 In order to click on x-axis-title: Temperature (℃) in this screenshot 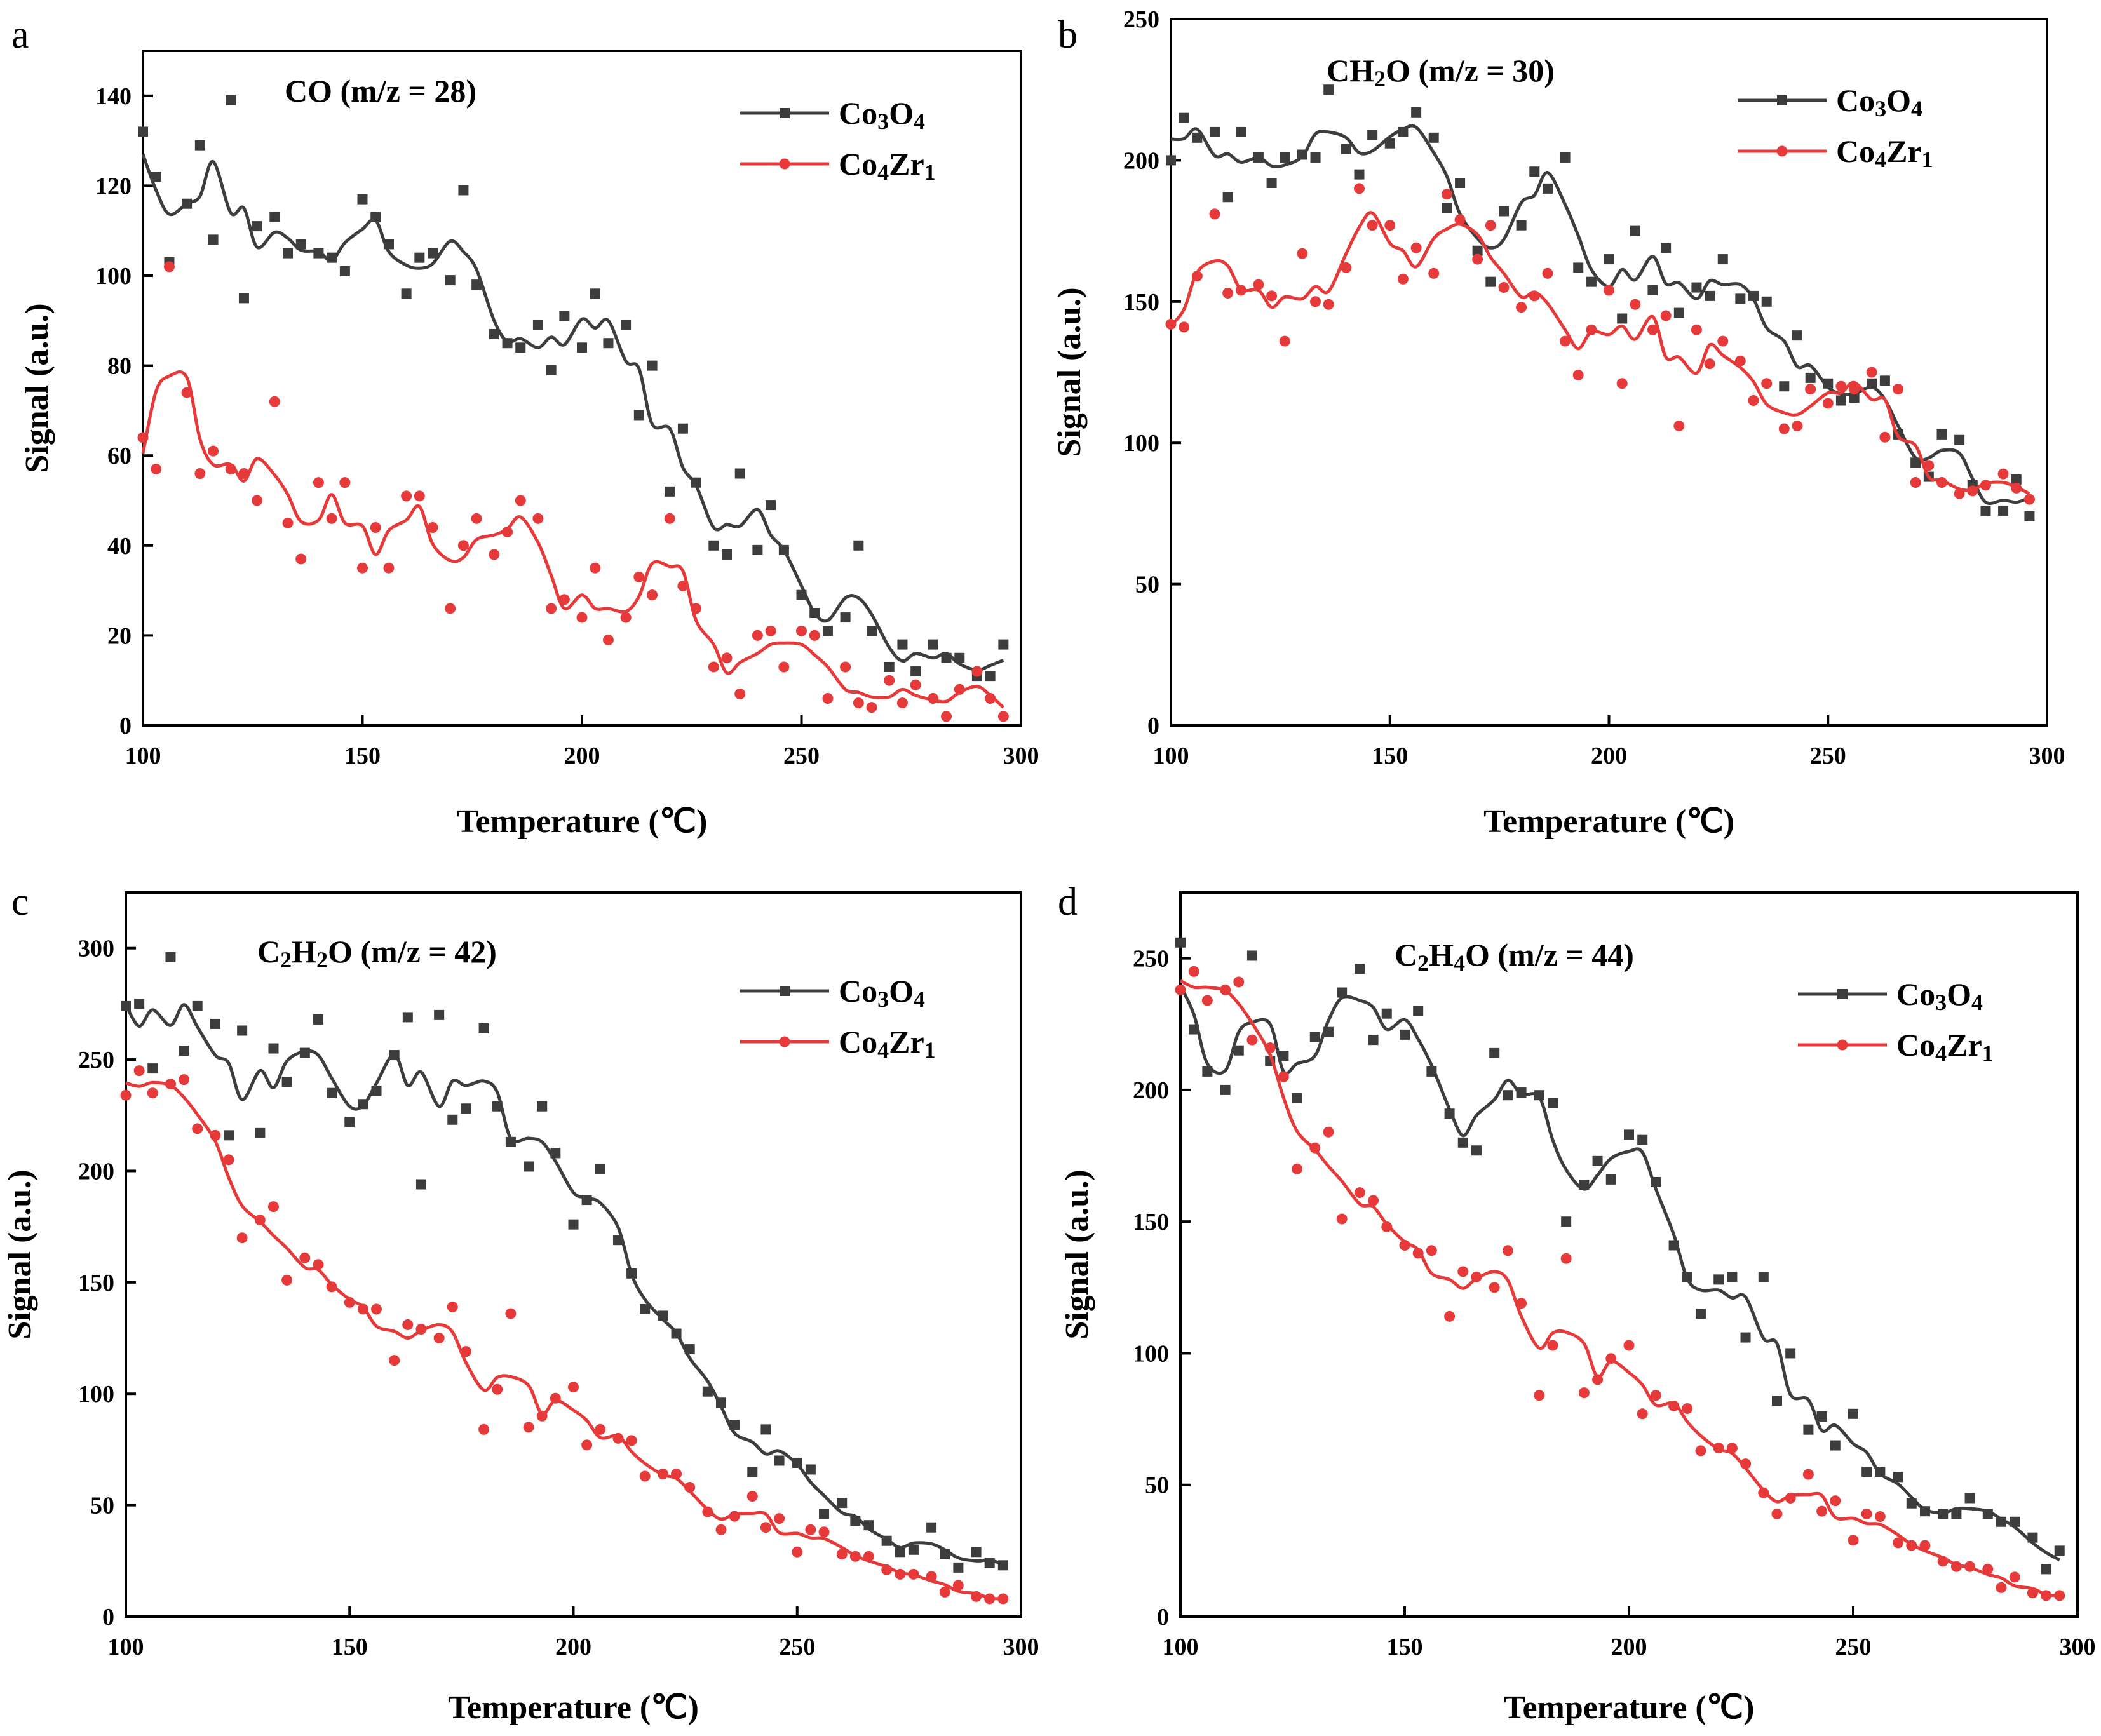, I will do `click(573, 1708)`.